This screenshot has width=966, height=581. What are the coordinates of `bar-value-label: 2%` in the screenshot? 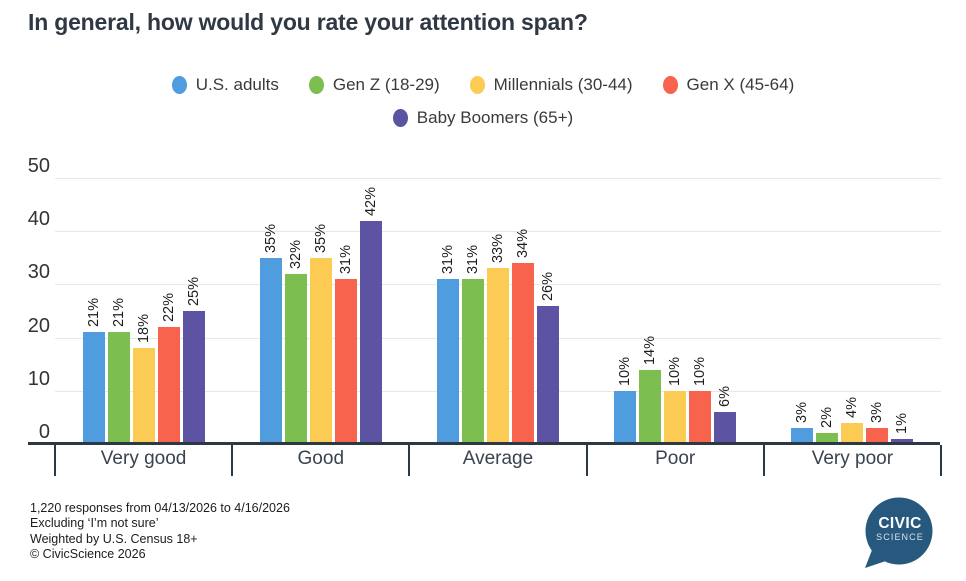 It's located at (827, 418).